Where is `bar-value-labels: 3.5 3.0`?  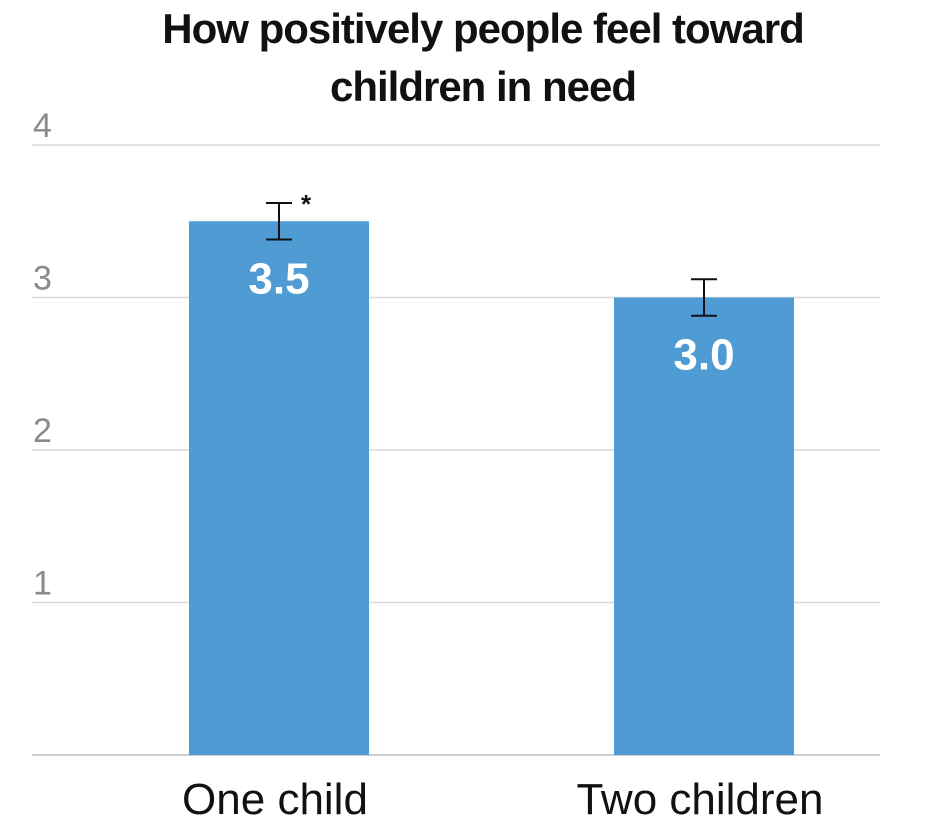 bar-value-labels: 3.5 3.0 is located at coordinates (491, 316).